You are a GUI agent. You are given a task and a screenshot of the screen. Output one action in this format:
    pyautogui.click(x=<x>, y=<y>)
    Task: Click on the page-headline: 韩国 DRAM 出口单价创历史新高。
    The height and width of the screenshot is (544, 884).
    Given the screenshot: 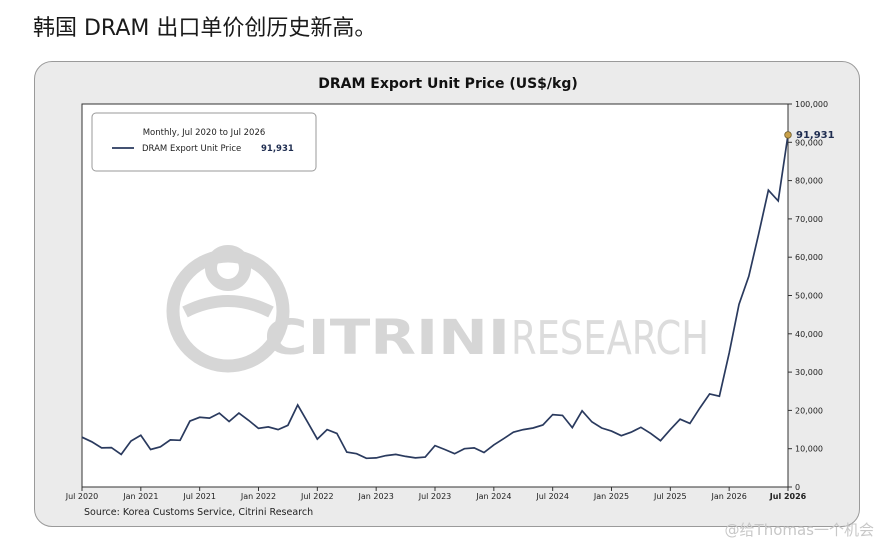 What is the action you would take?
    pyautogui.click(x=205, y=28)
    